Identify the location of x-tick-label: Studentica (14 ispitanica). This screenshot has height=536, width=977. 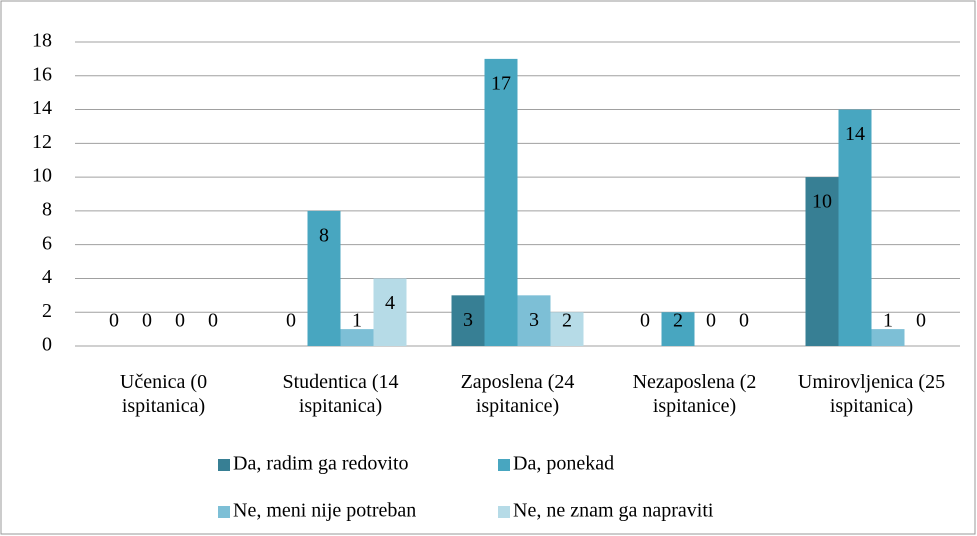
(340, 394).